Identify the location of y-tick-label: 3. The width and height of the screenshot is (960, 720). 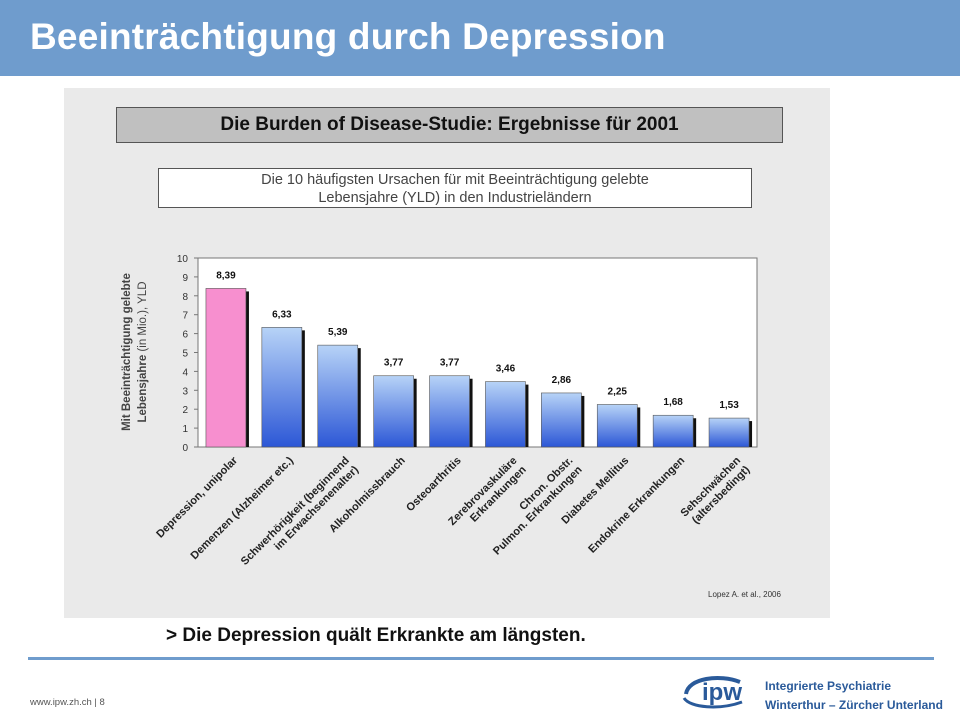
(185, 391).